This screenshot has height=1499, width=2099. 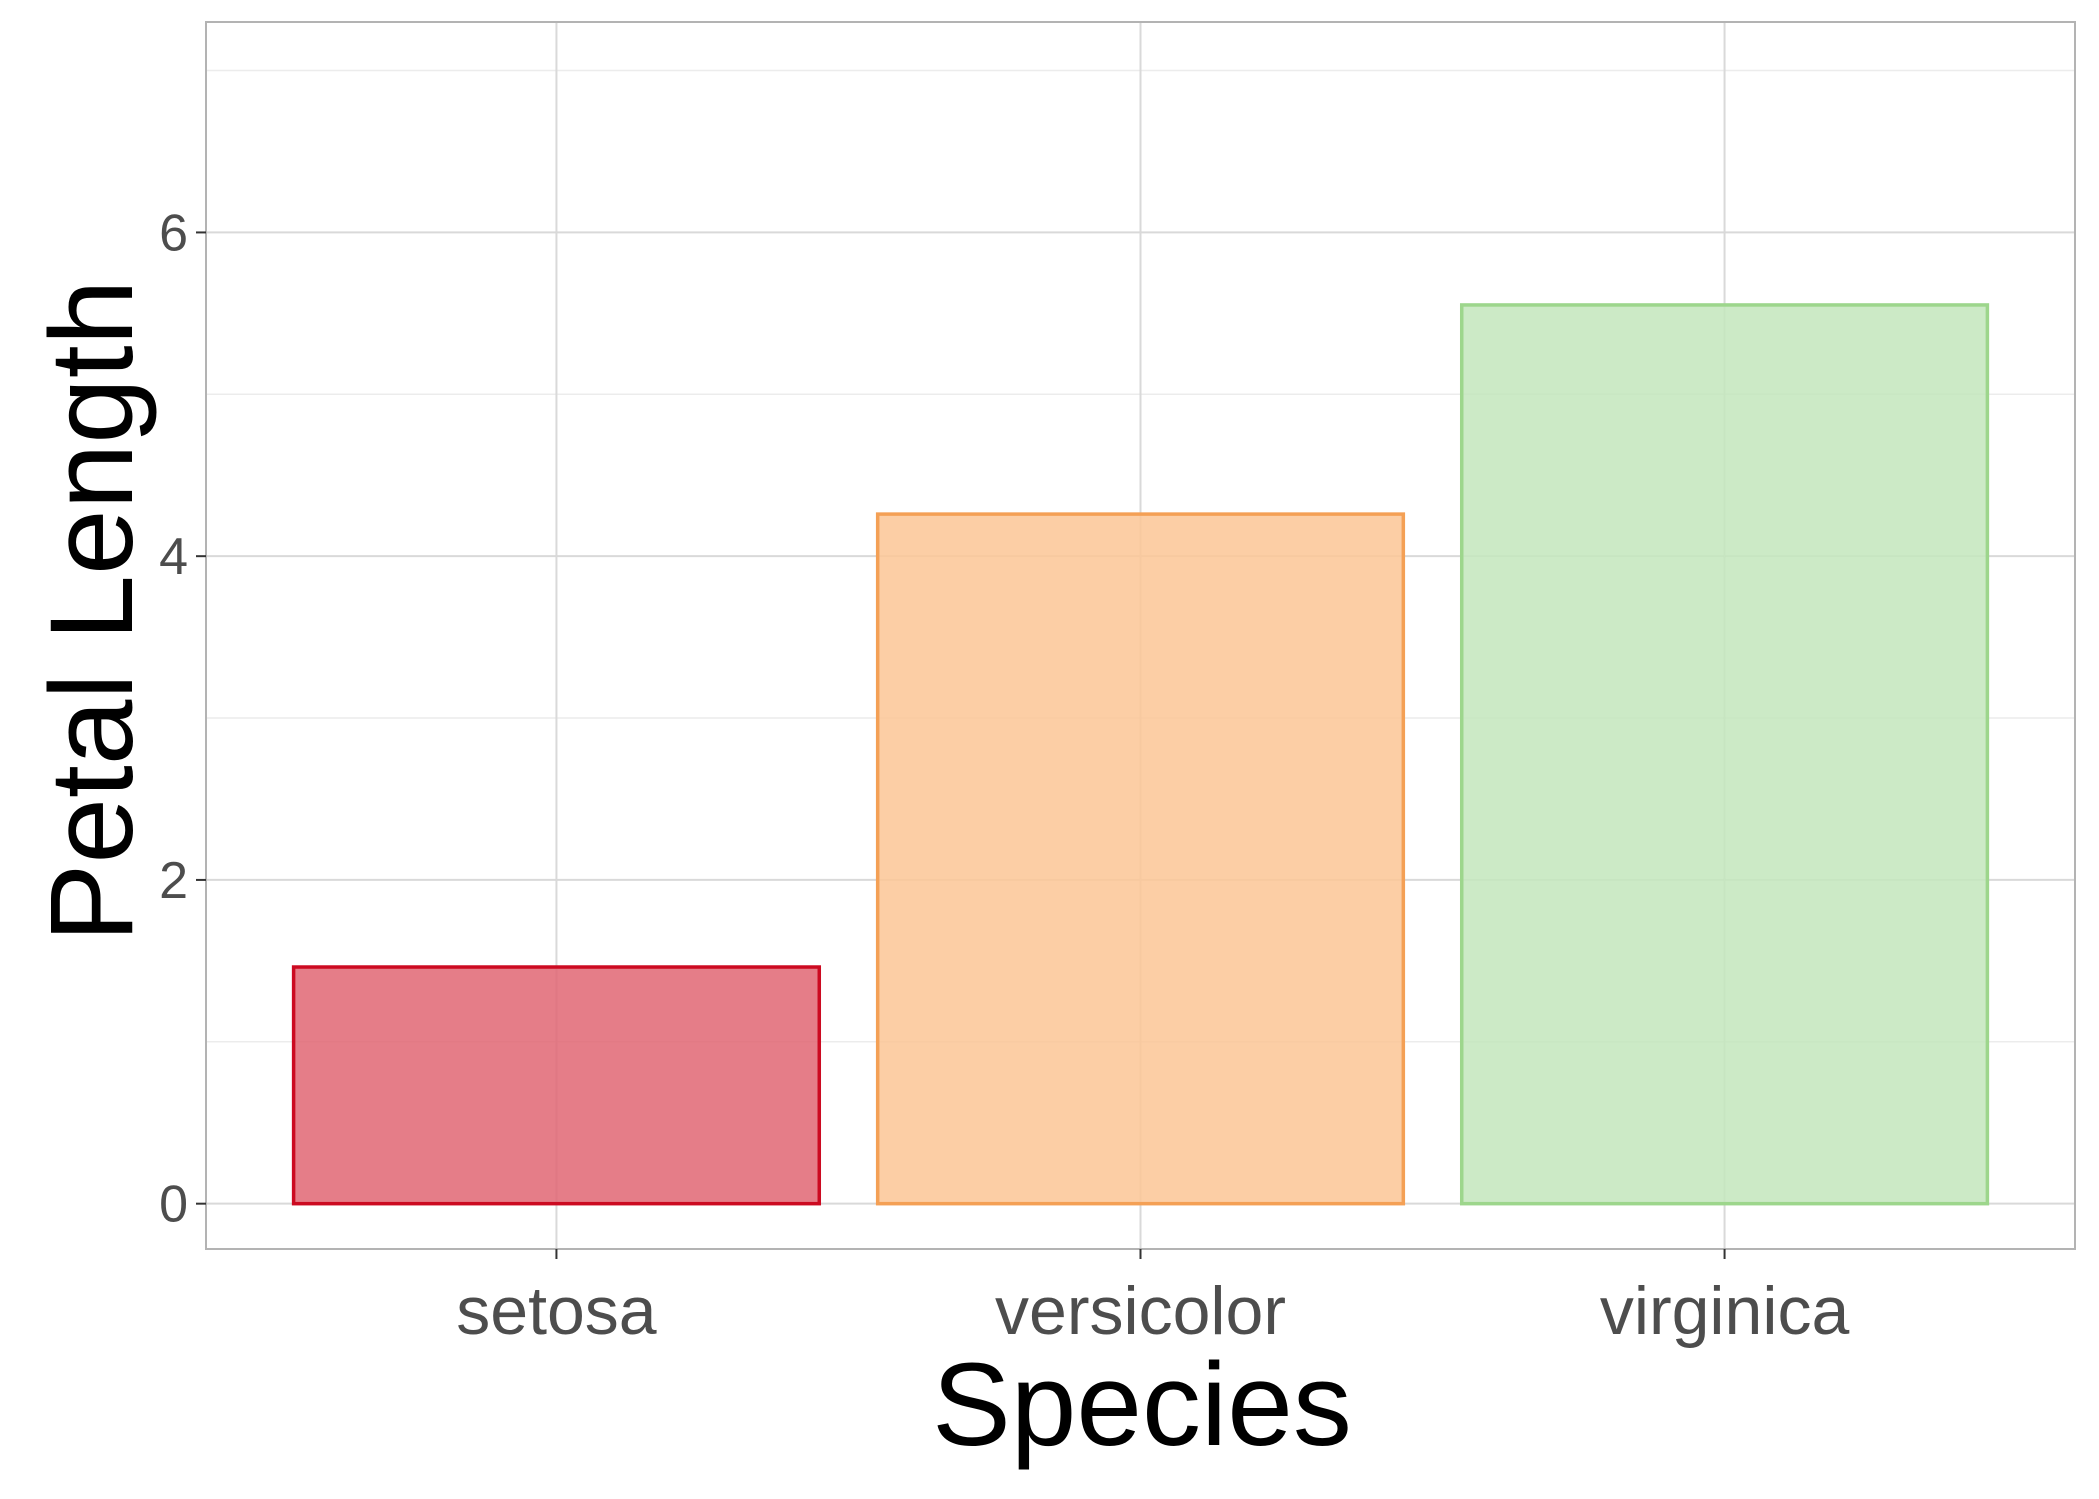 I want to click on x-axis-ticks: setosa versicolor virginica, so click(x=1152, y=1299).